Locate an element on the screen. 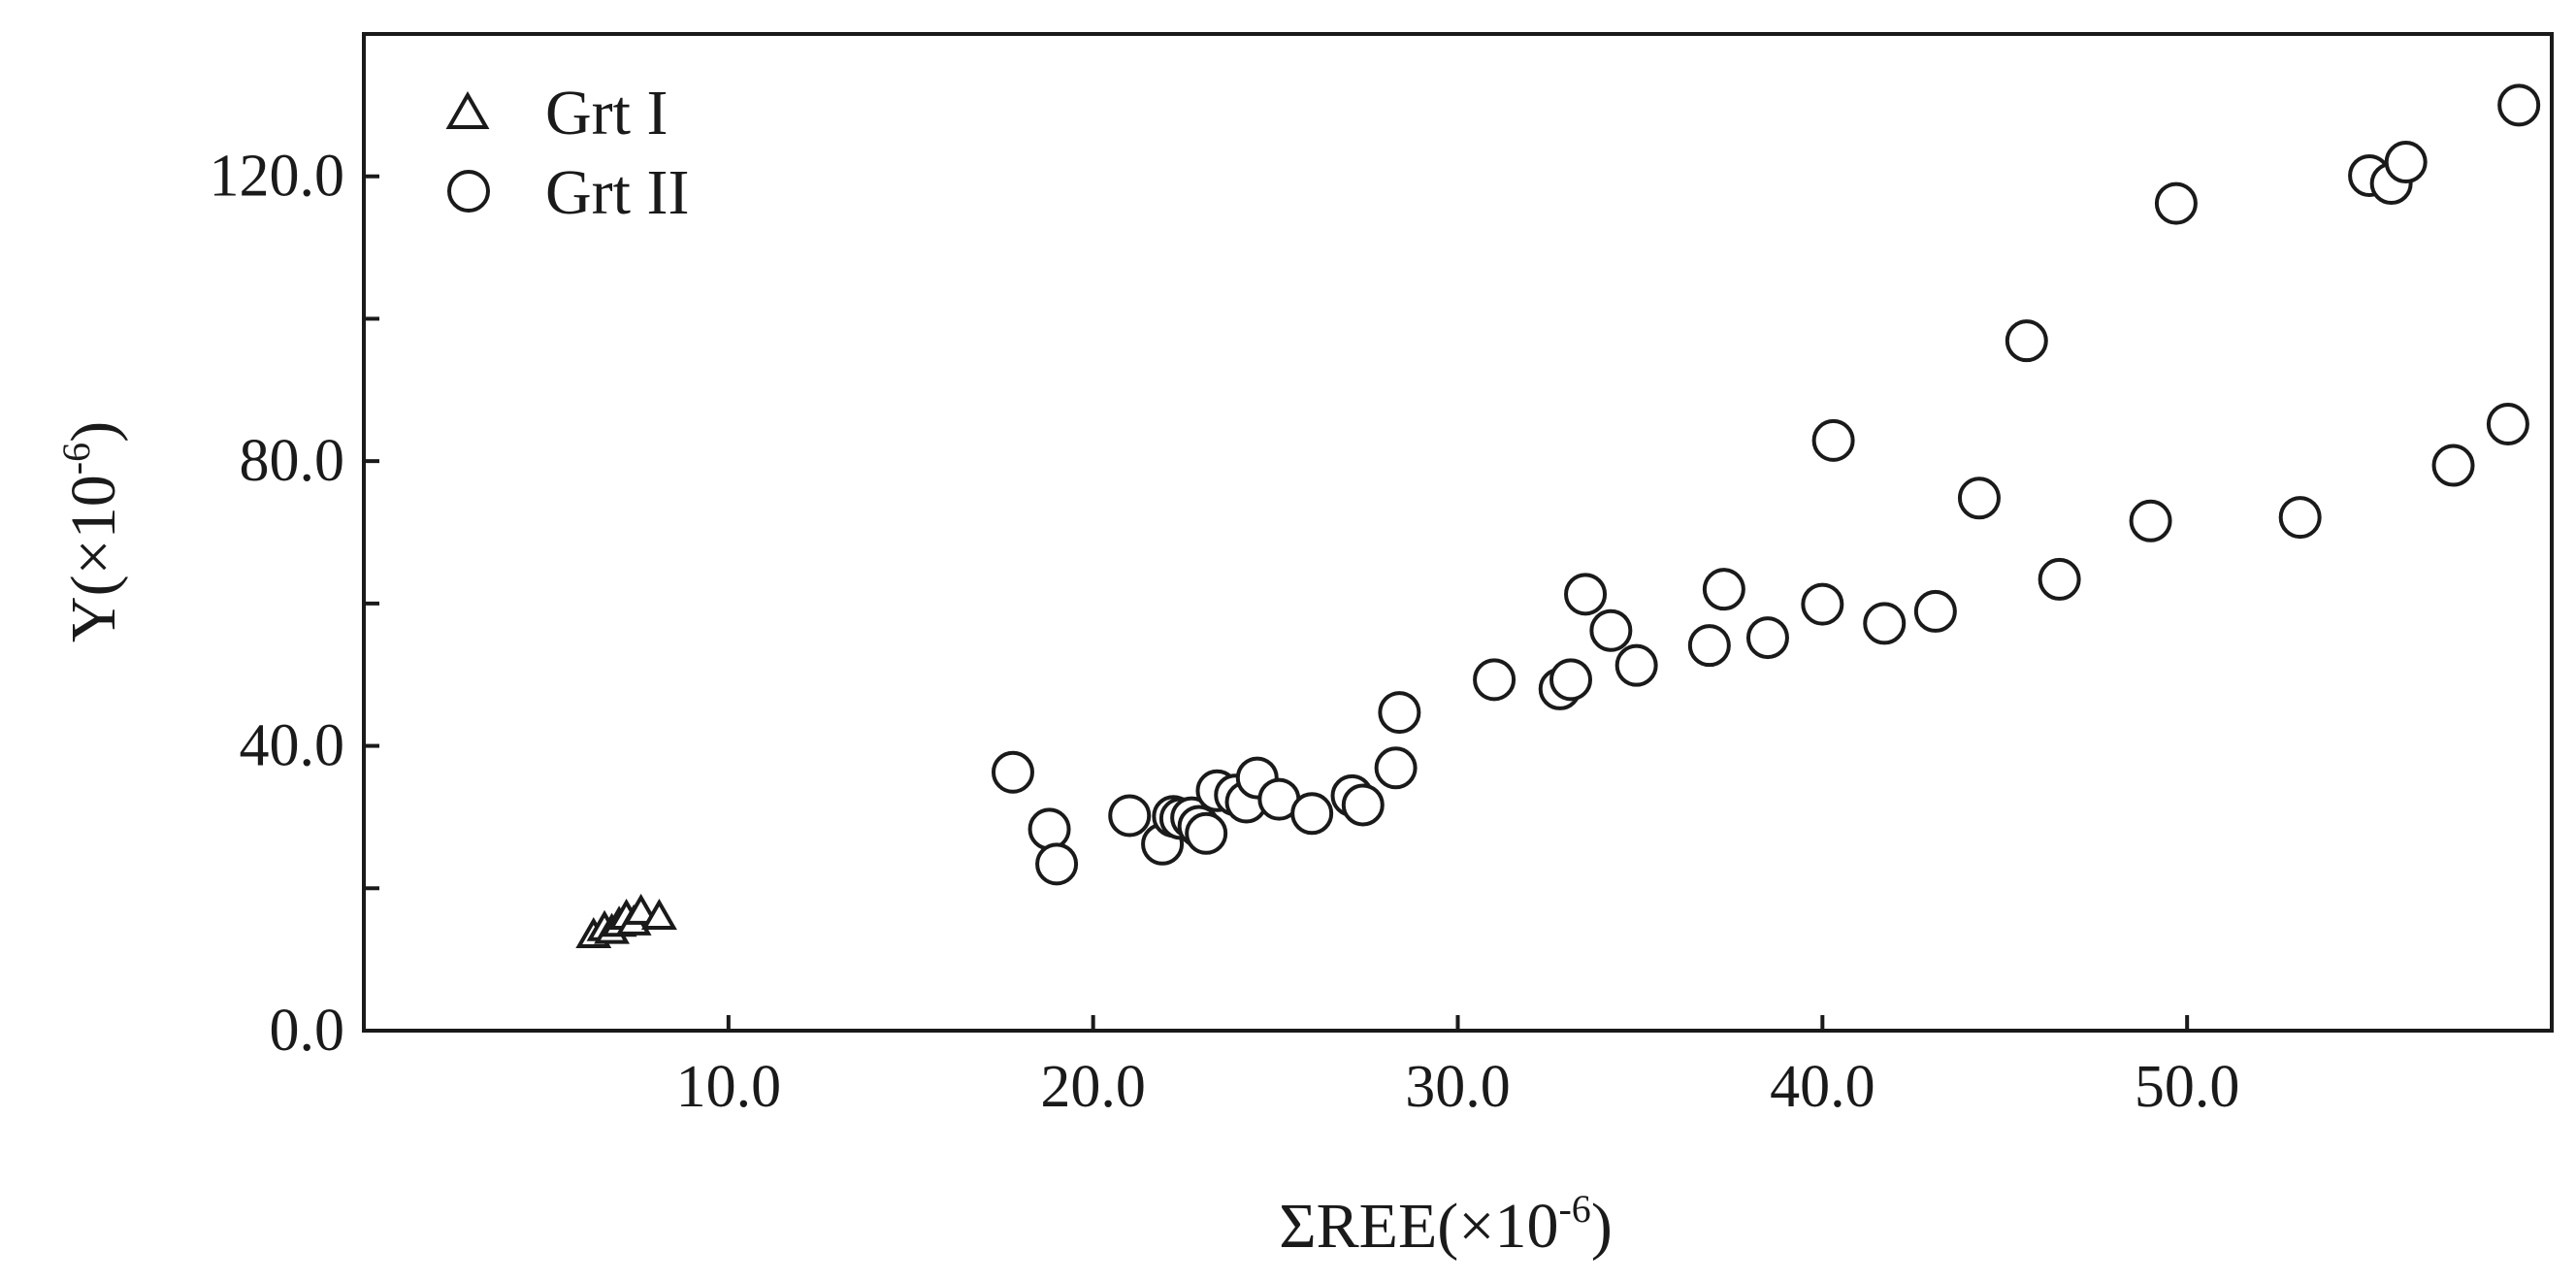  legend-item-grt-ii: Grt II is located at coordinates (568, 192).